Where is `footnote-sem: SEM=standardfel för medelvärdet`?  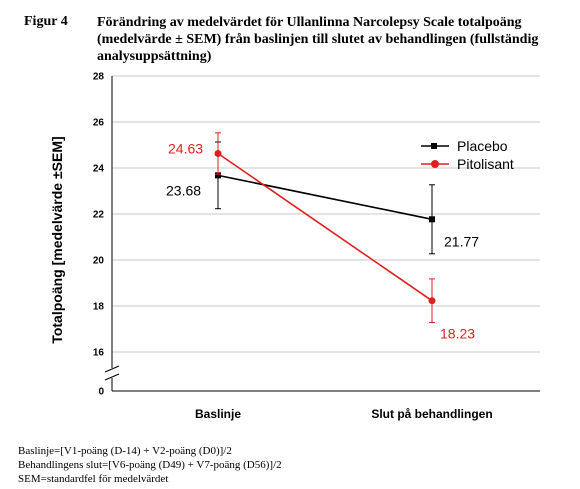 footnote-sem: SEM=standardfel för medelvärdet is located at coordinates (93, 479).